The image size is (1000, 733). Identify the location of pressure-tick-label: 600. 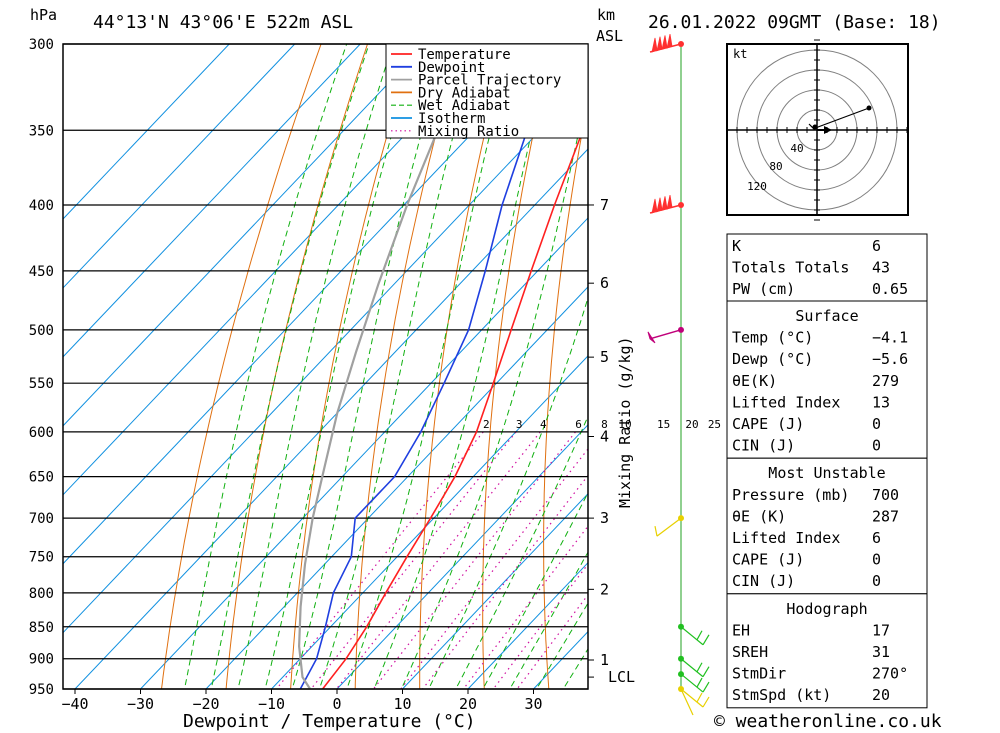
(41, 433).